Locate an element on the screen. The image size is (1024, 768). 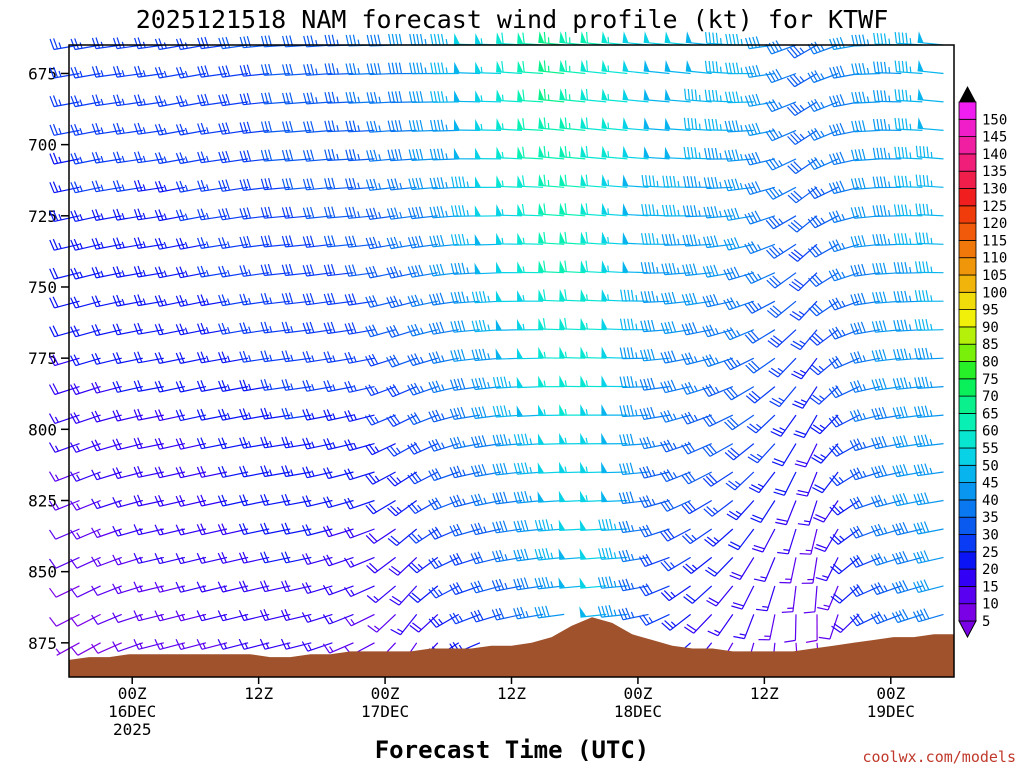
terrain-area is located at coordinates (511, 647).